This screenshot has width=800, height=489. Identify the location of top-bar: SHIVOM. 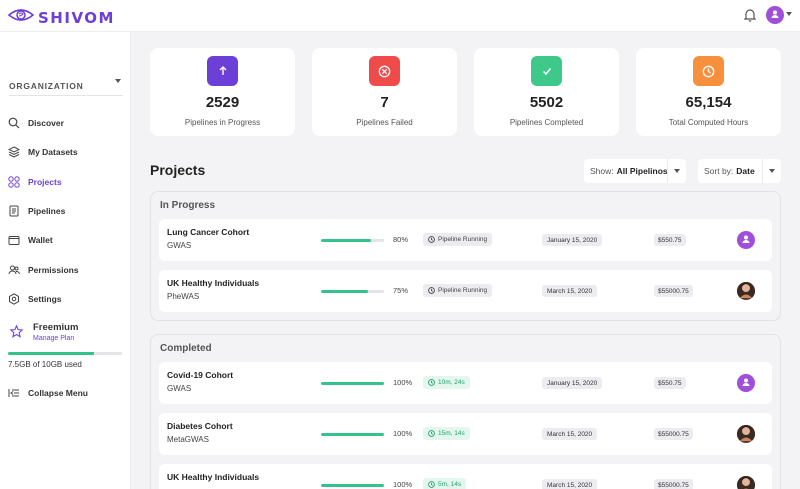
(400, 16).